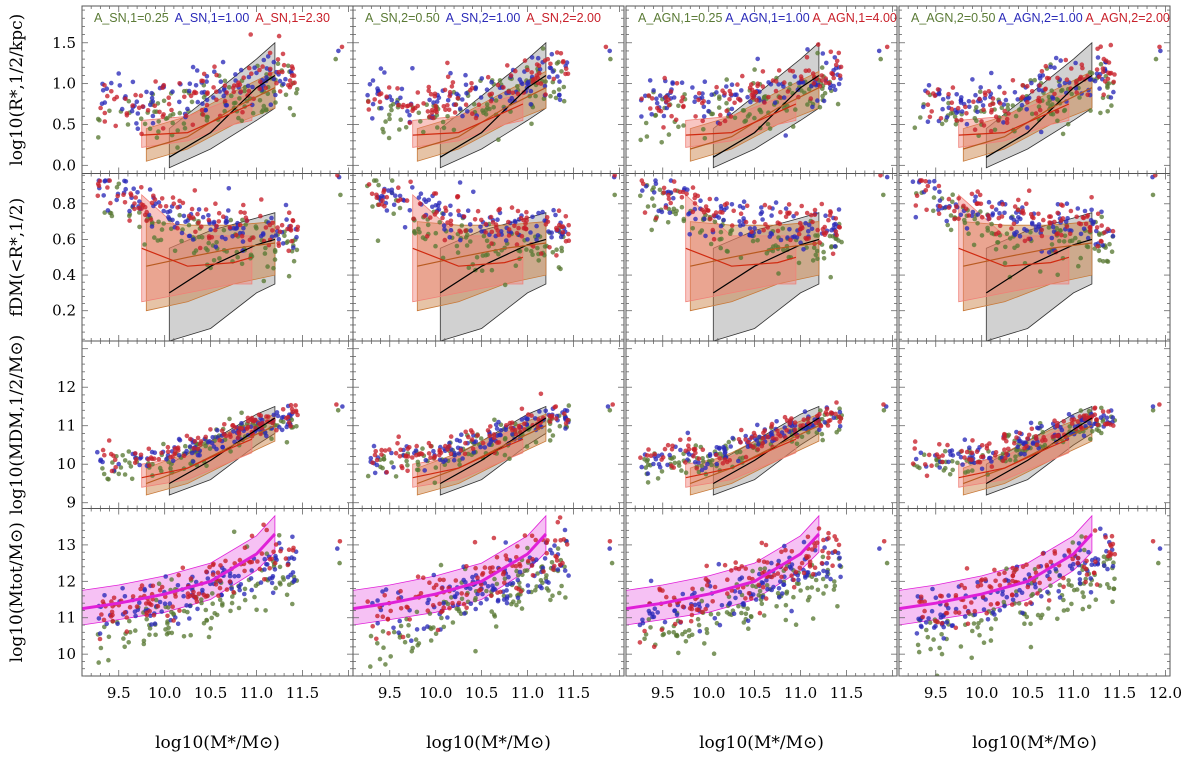  What do you see at coordinates (761, 89) in the screenshot?
I see `panel-frame` at bounding box center [761, 89].